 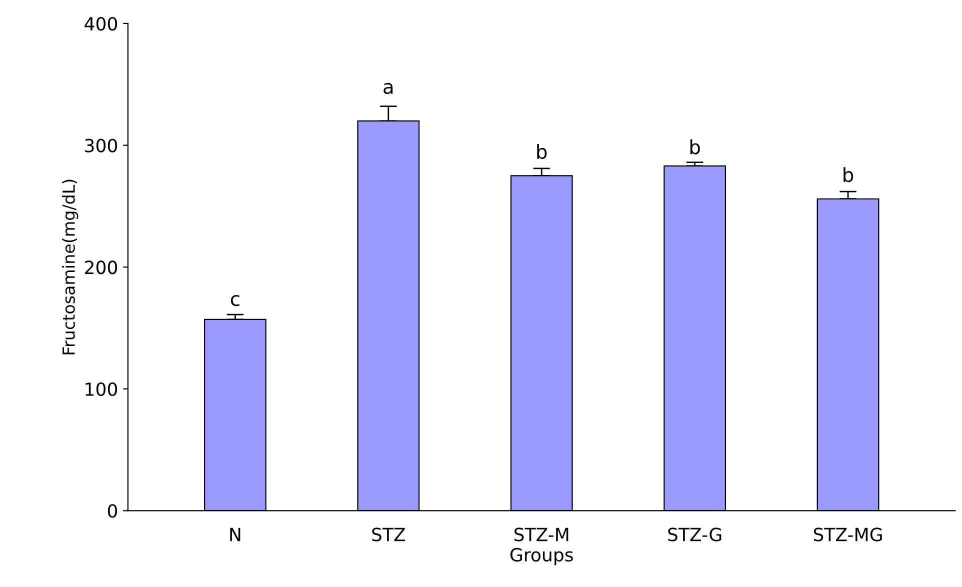 What do you see at coordinates (101, 267) in the screenshot?
I see `y-tick-label: 200` at bounding box center [101, 267].